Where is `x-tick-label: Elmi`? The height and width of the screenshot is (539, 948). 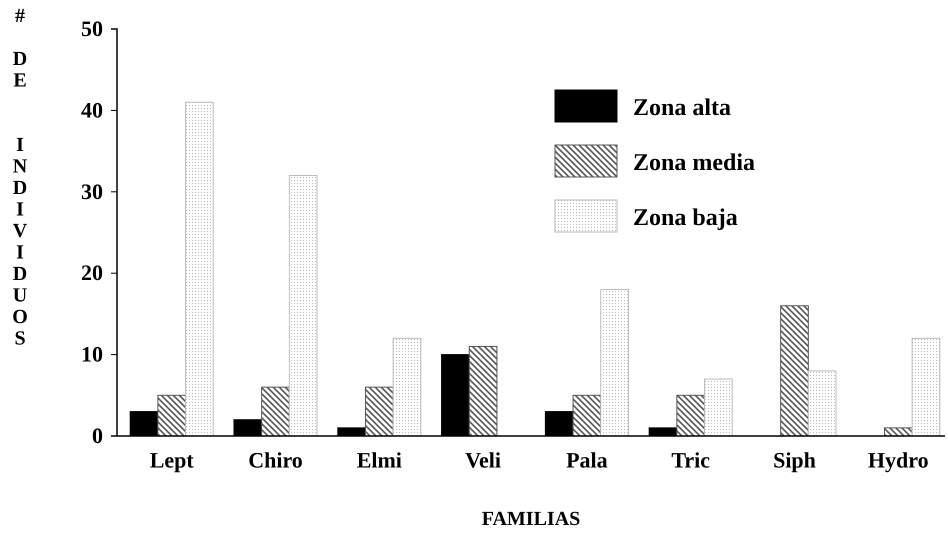
x-tick-label: Elmi is located at coordinates (379, 460).